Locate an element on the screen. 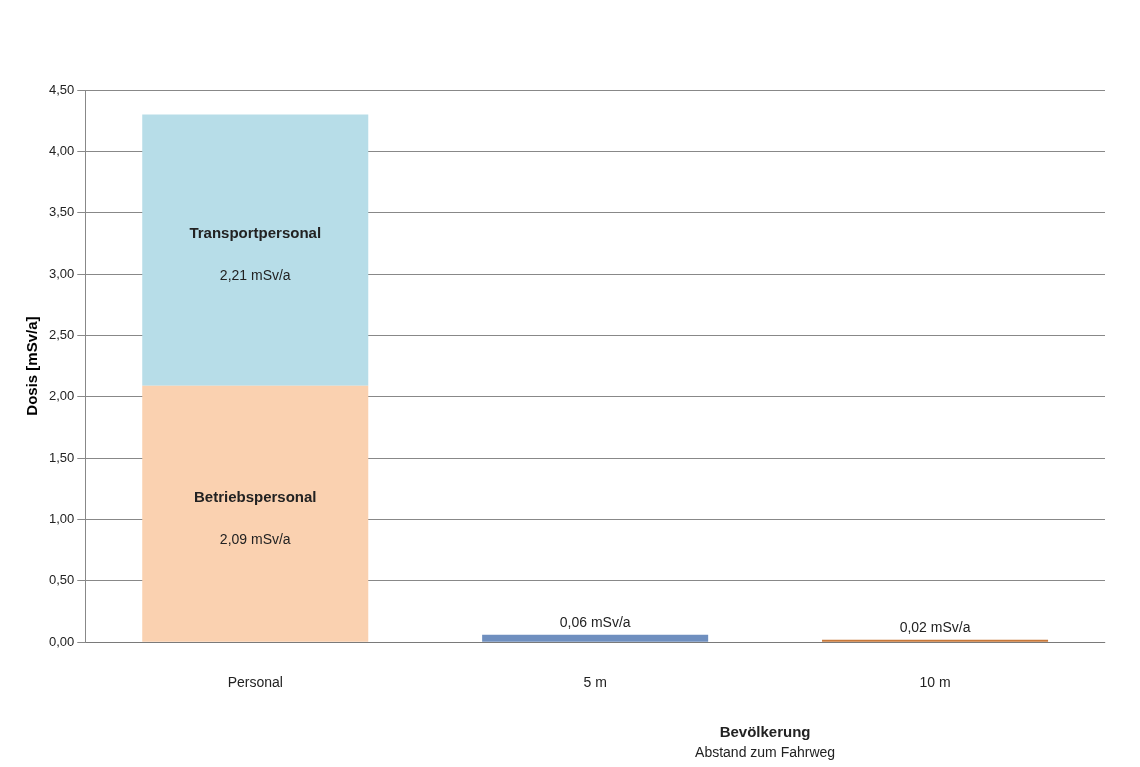 This screenshot has width=1140, height=767. y-tick-label: 1,50 is located at coordinates (61, 457).